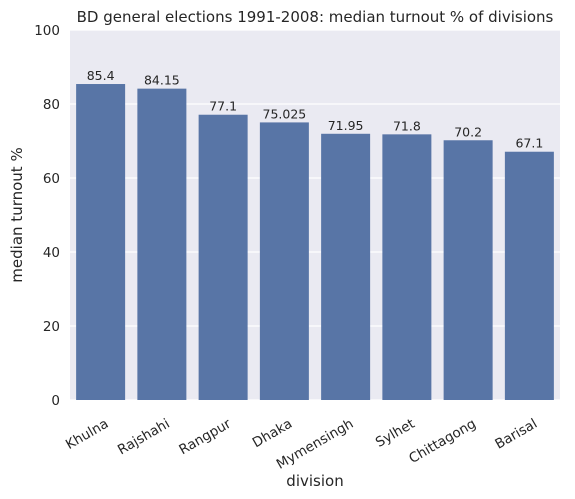 The image size is (575, 499). What do you see at coordinates (407, 125) in the screenshot?
I see `data-label: 71.8` at bounding box center [407, 125].